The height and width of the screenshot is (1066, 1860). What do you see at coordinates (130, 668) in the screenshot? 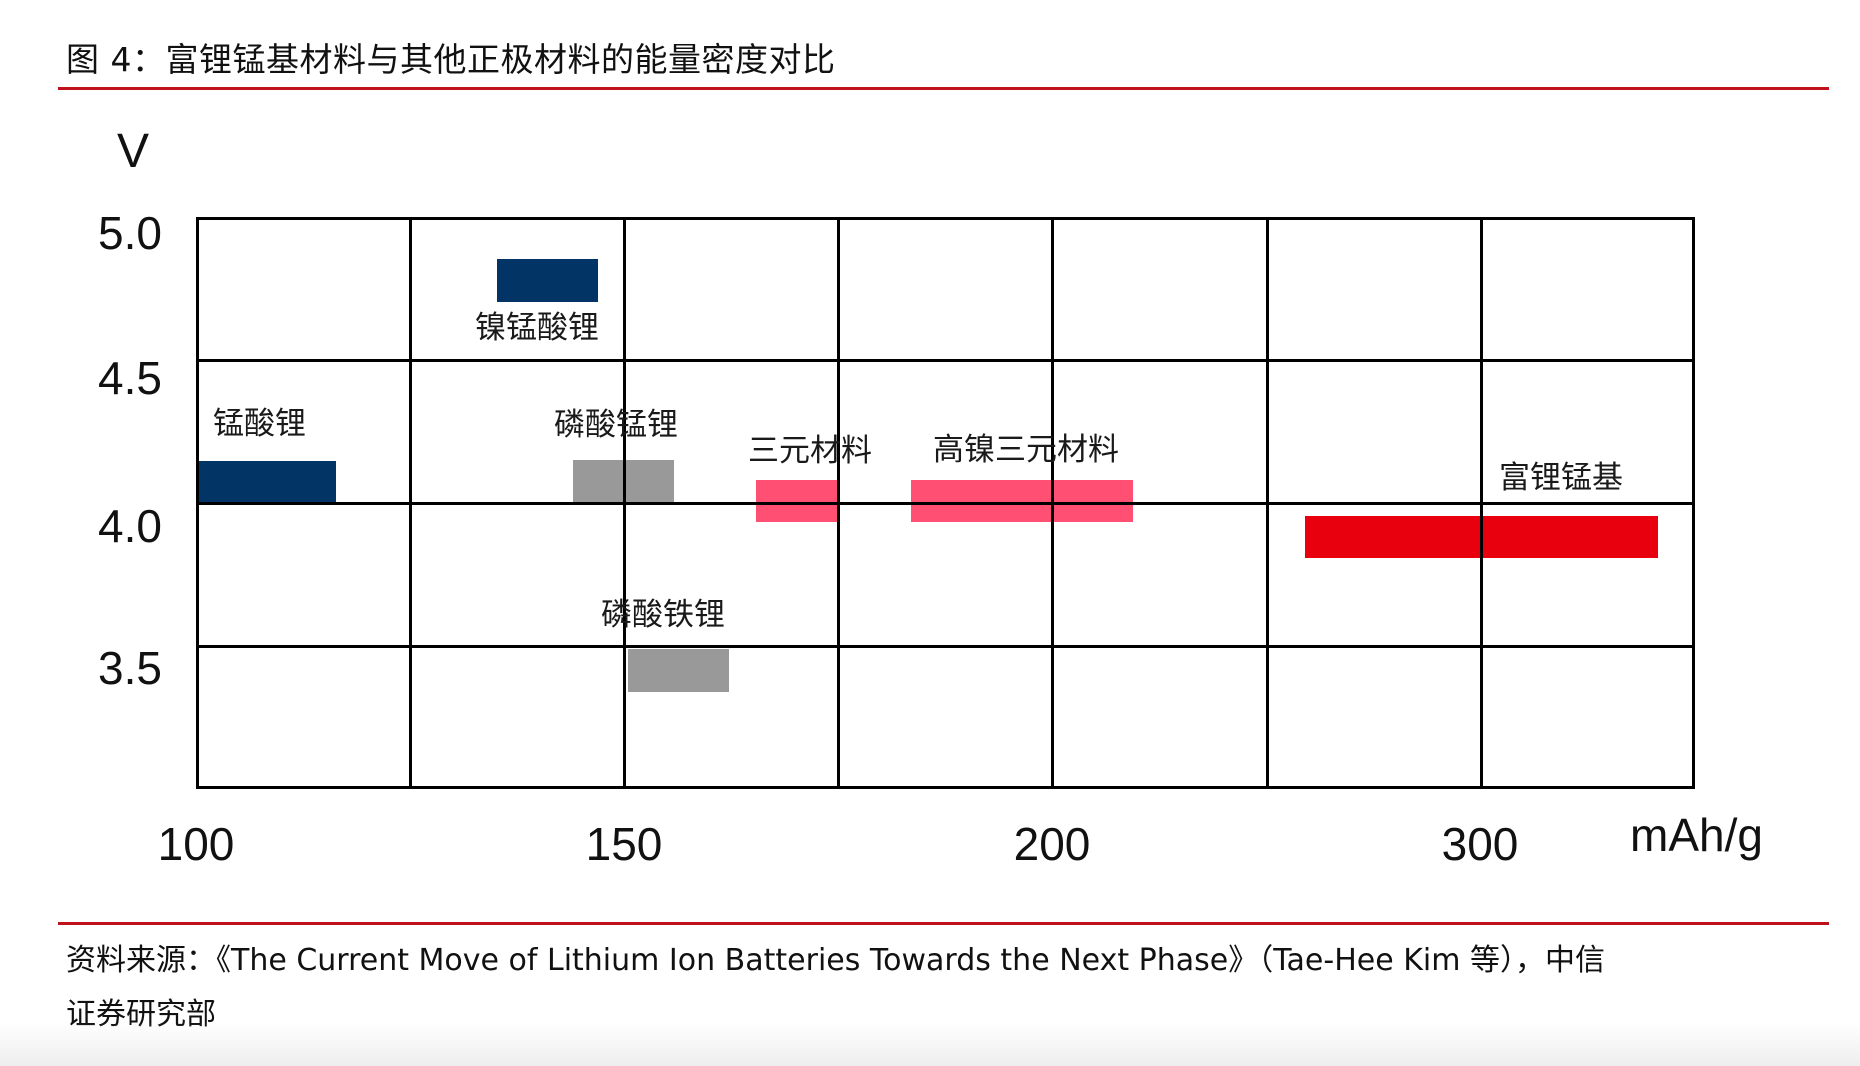
I see `y-tick-3.5: 3.5` at bounding box center [130, 668].